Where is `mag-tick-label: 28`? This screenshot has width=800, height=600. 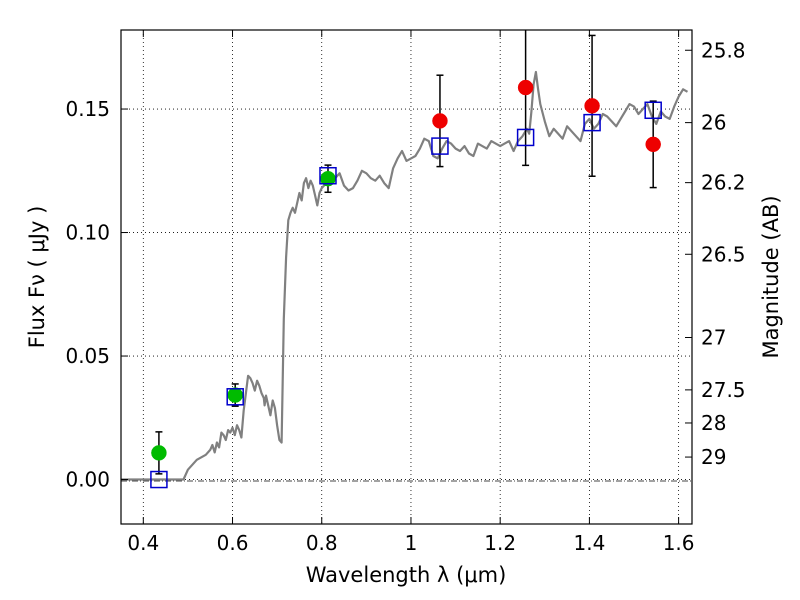
mag-tick-label: 28 is located at coordinates (713, 423).